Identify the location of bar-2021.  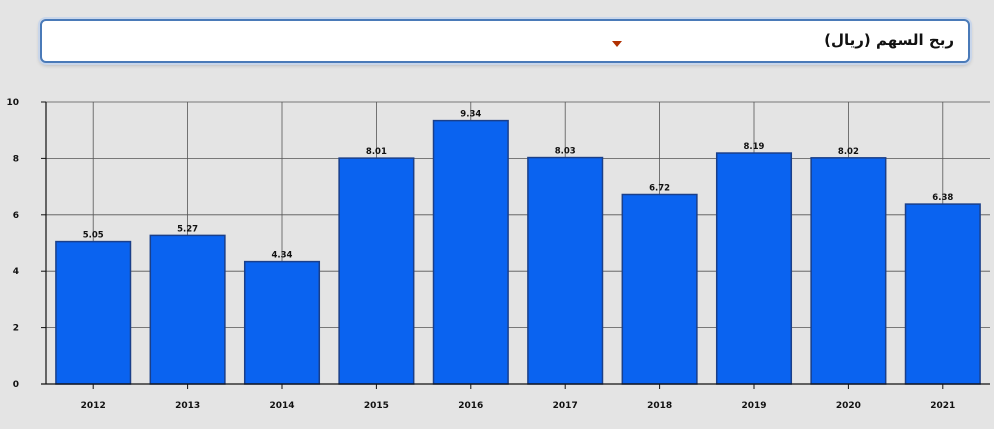
(942, 294).